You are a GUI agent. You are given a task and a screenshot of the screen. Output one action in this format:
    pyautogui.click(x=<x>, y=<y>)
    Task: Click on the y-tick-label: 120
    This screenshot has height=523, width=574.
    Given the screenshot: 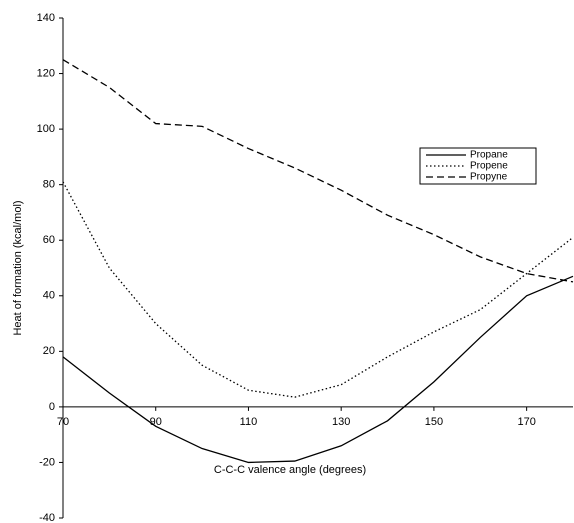 What is the action you would take?
    pyautogui.click(x=46, y=73)
    